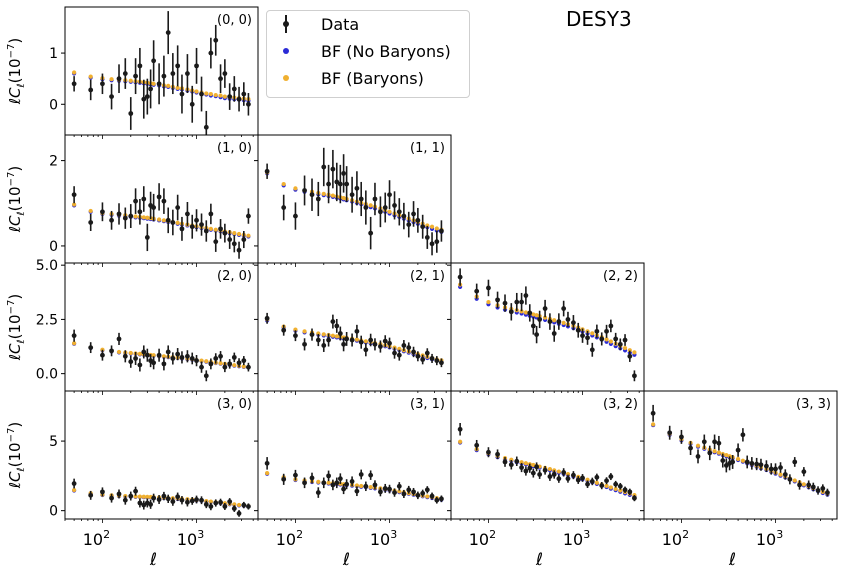 This screenshot has width=843, height=571. Describe the element at coordinates (53, 512) in the screenshot. I see `y-tick-label: 0` at that location.